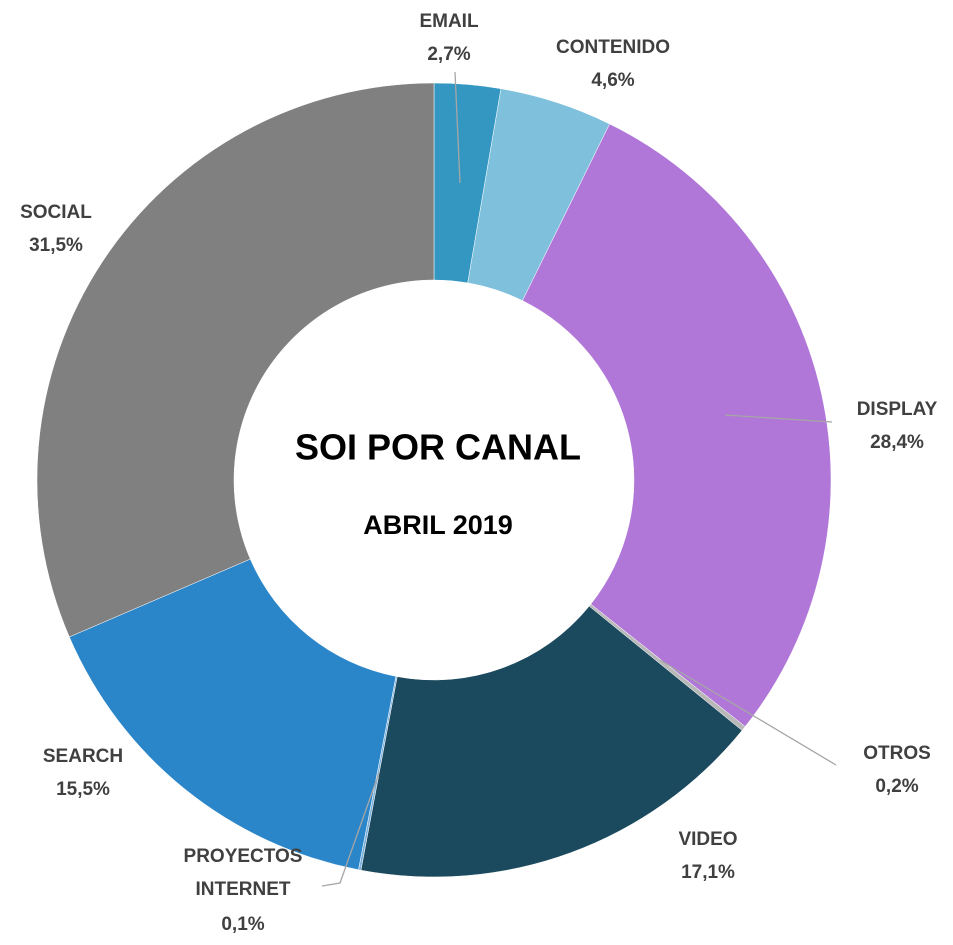 This screenshot has height=945, width=953. I want to click on value-label: 28,4%, so click(897, 442).